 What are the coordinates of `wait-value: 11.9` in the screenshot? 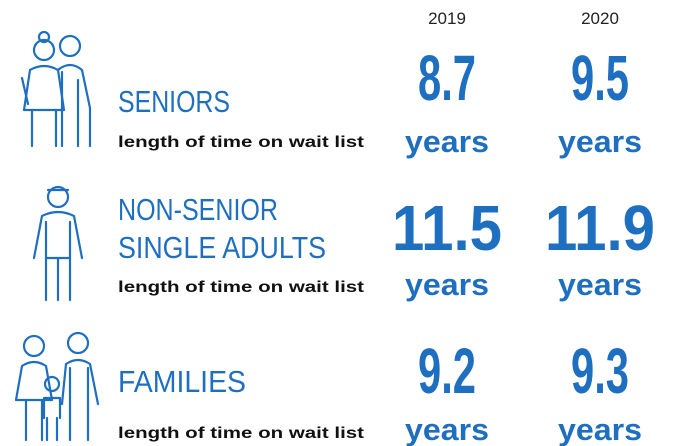 It's located at (600, 228).